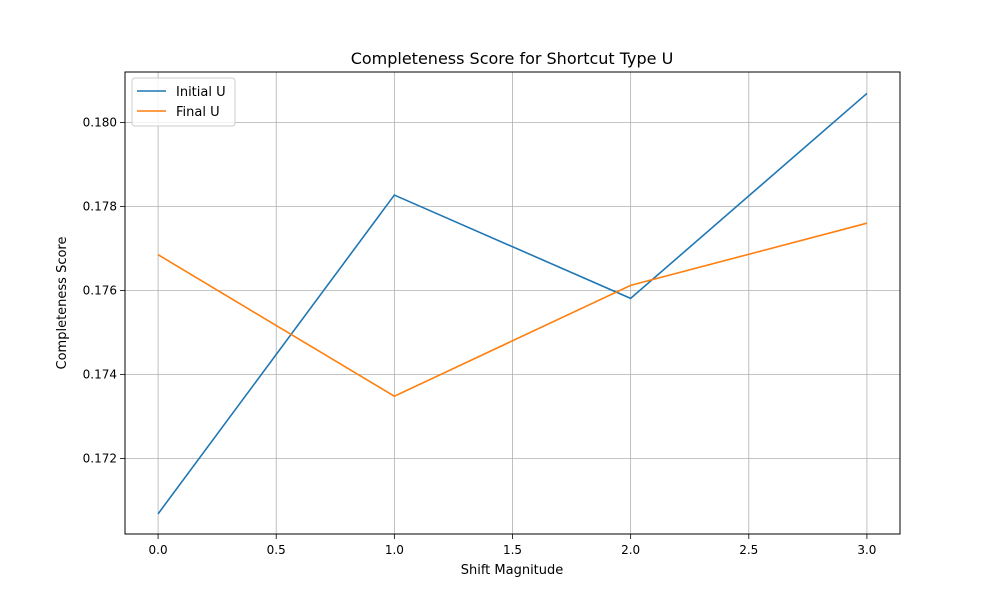 The height and width of the screenshot is (600, 1000). What do you see at coordinates (198, 112) in the screenshot?
I see `legend-label: Final U` at bounding box center [198, 112].